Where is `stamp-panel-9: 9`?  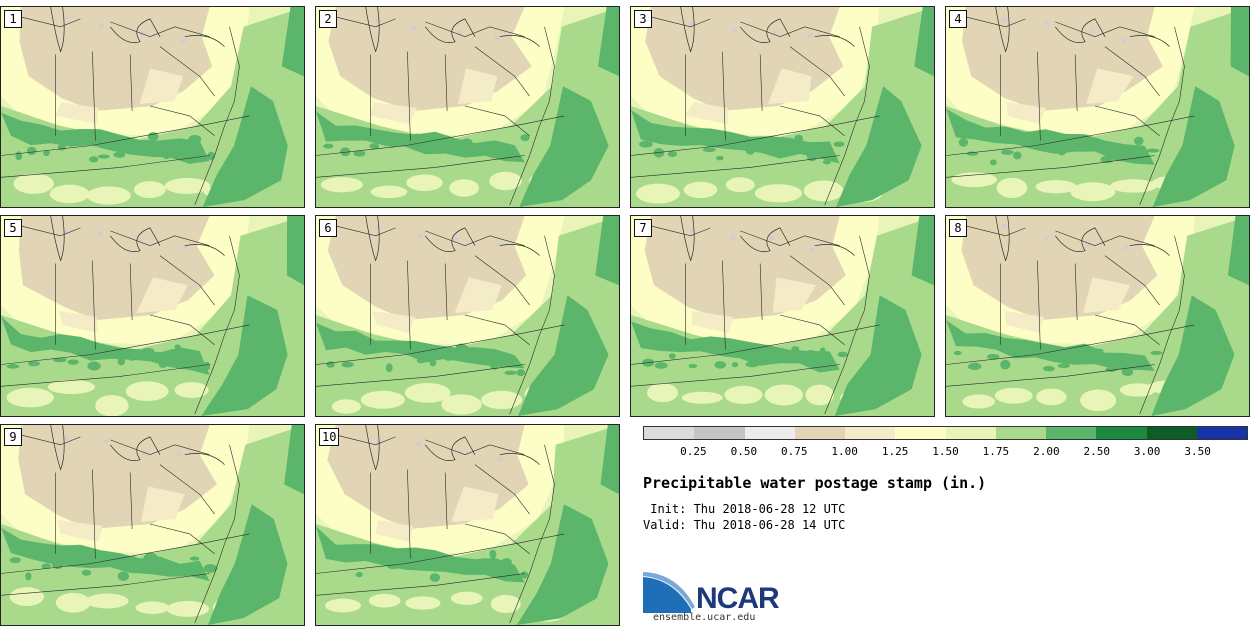 stamp-panel-9: 9 is located at coordinates (152, 525).